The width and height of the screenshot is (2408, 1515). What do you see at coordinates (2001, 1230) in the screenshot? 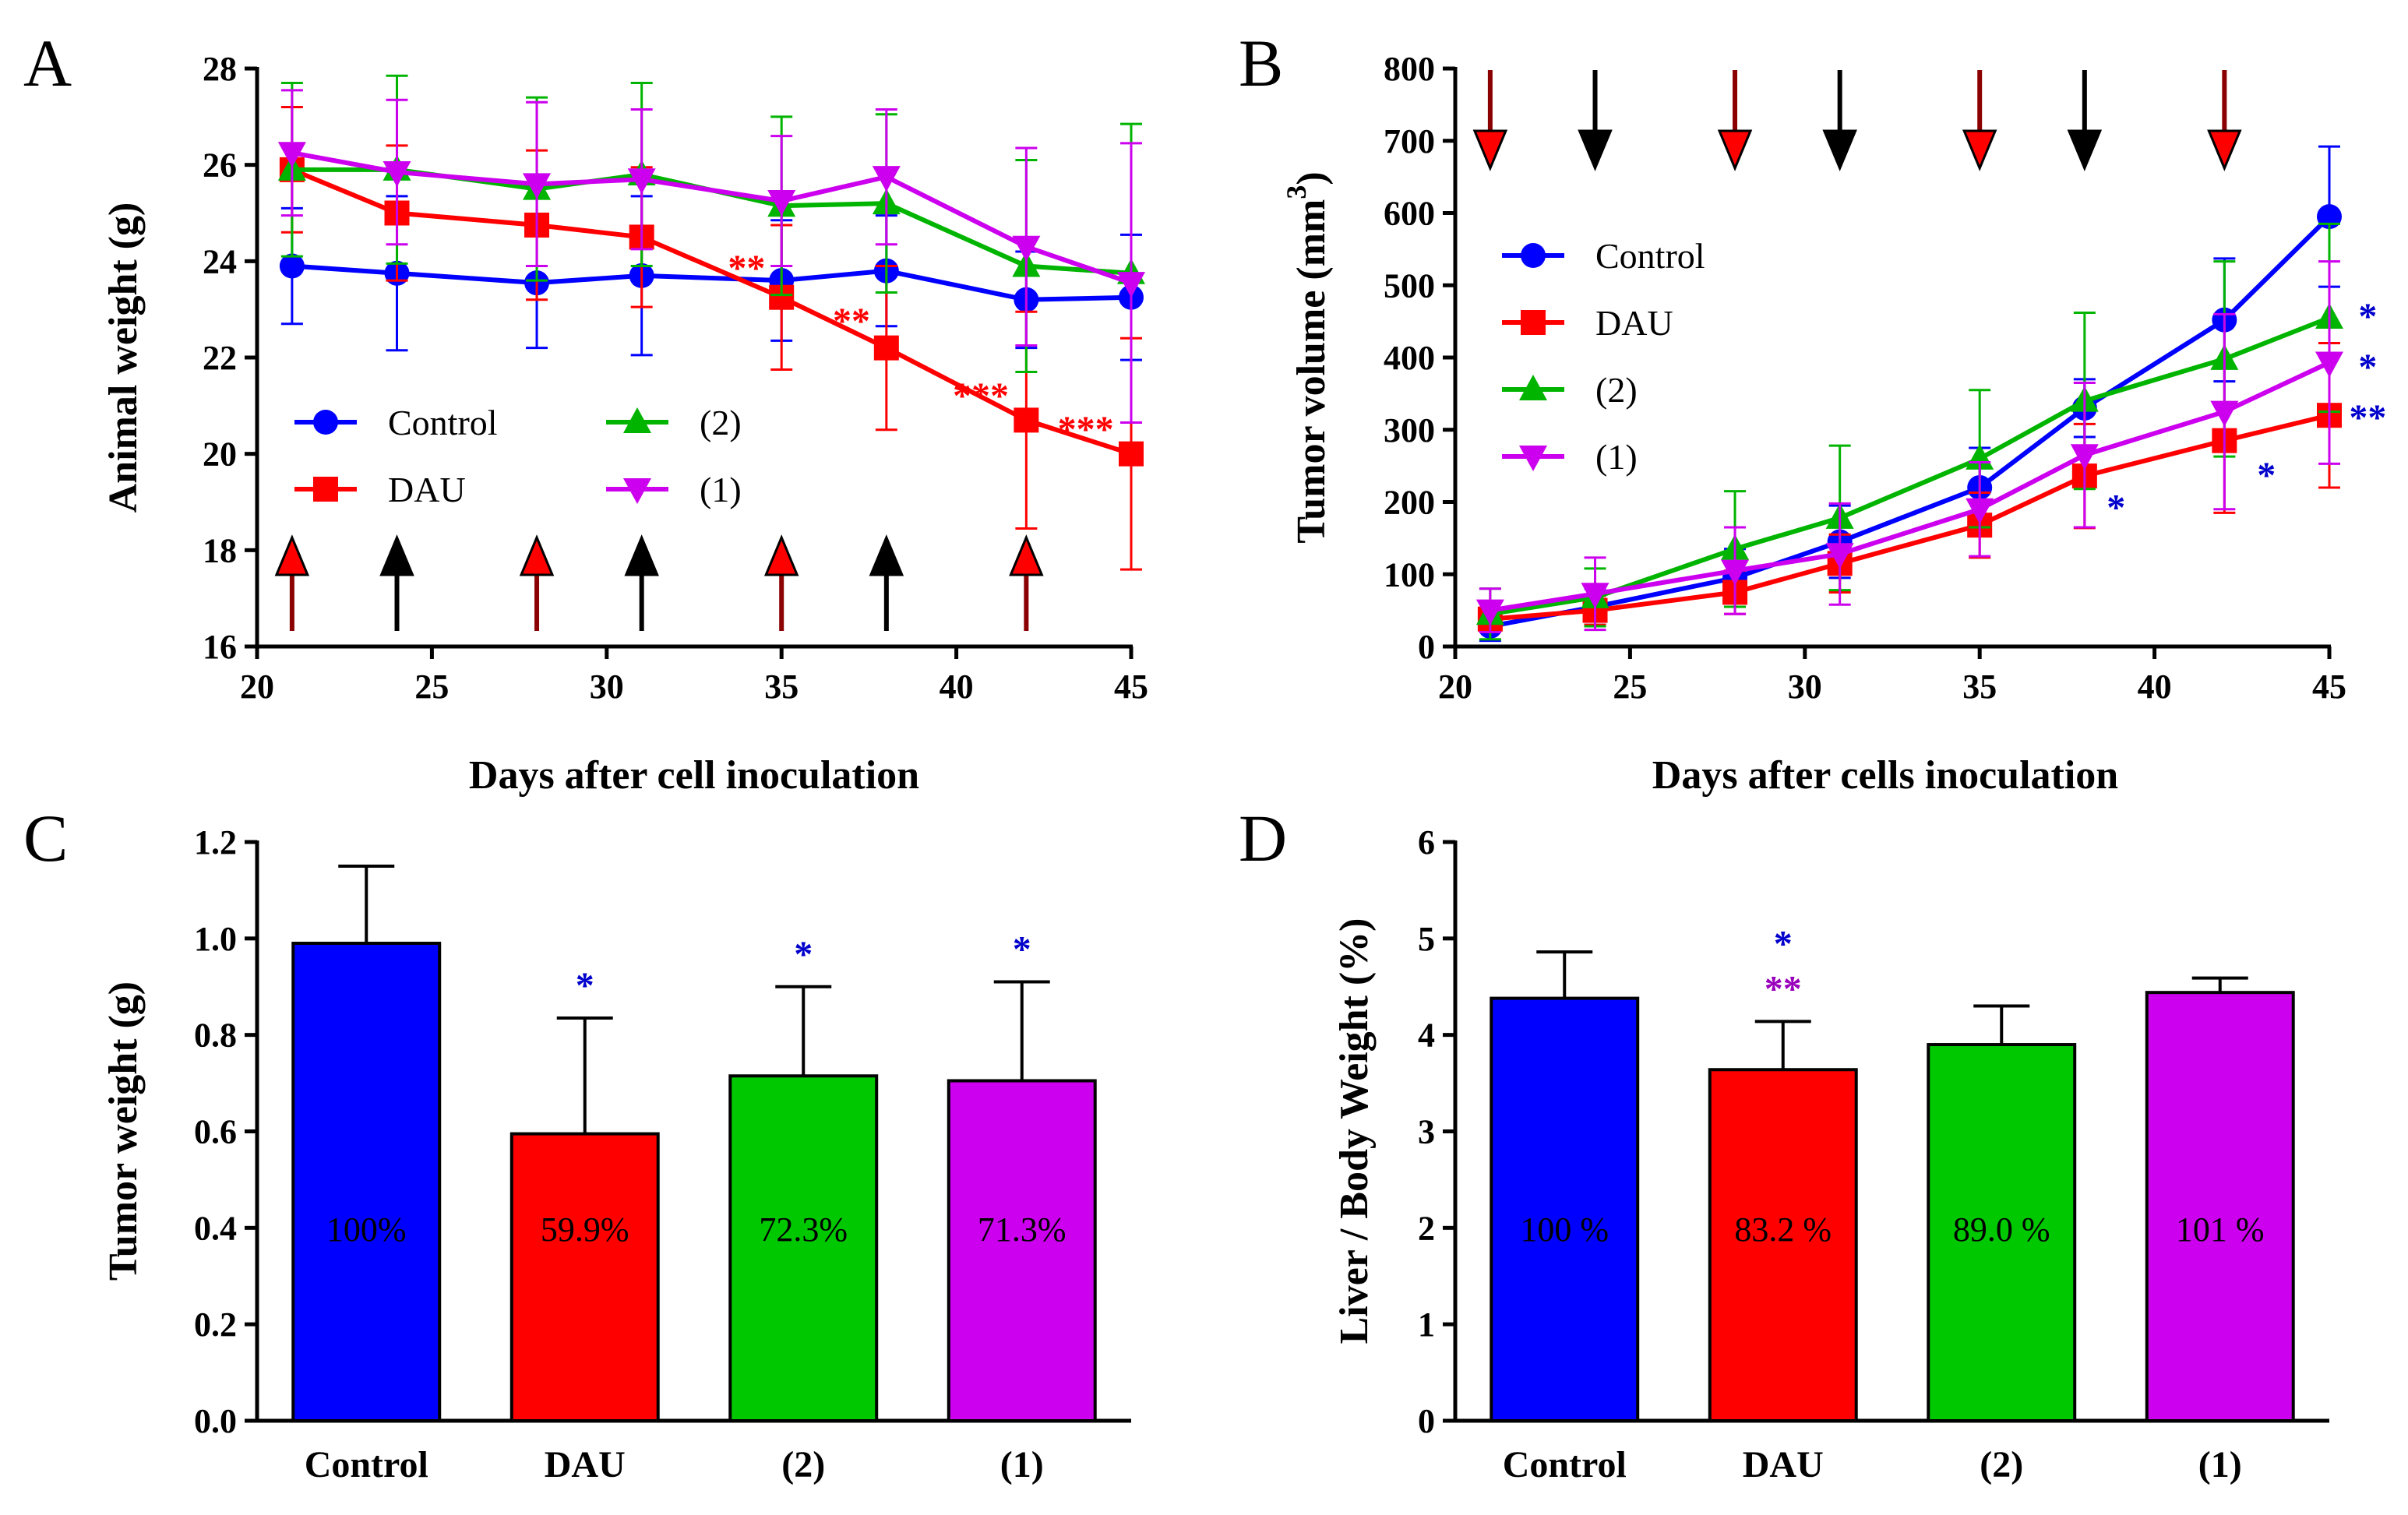
I see `bar-percent-label: 89.0 %` at bounding box center [2001, 1230].